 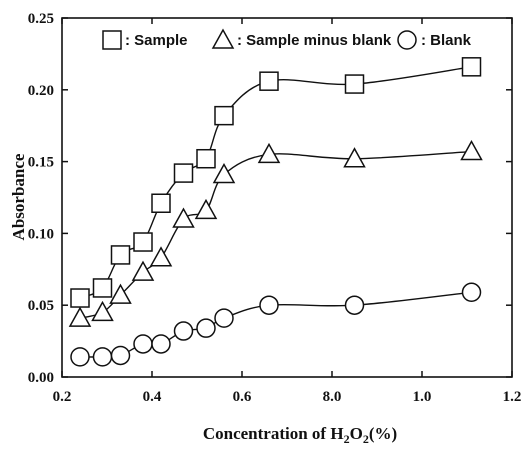 What do you see at coordinates (18, 196) in the screenshot?
I see `y-axis-label: Absorbance` at bounding box center [18, 196].